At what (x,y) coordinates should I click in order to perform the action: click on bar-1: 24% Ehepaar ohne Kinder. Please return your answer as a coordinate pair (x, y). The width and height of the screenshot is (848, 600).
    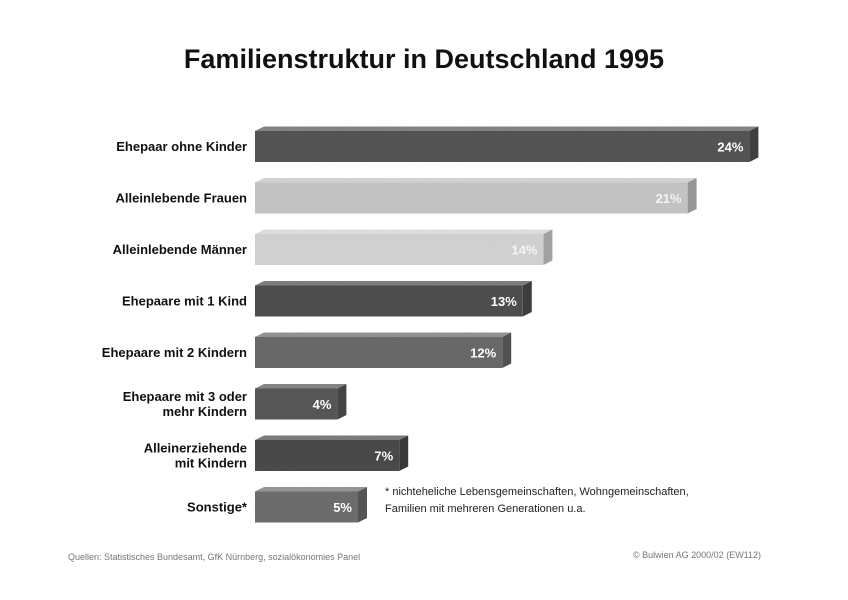
    Looking at the image, I should click on (437, 144).